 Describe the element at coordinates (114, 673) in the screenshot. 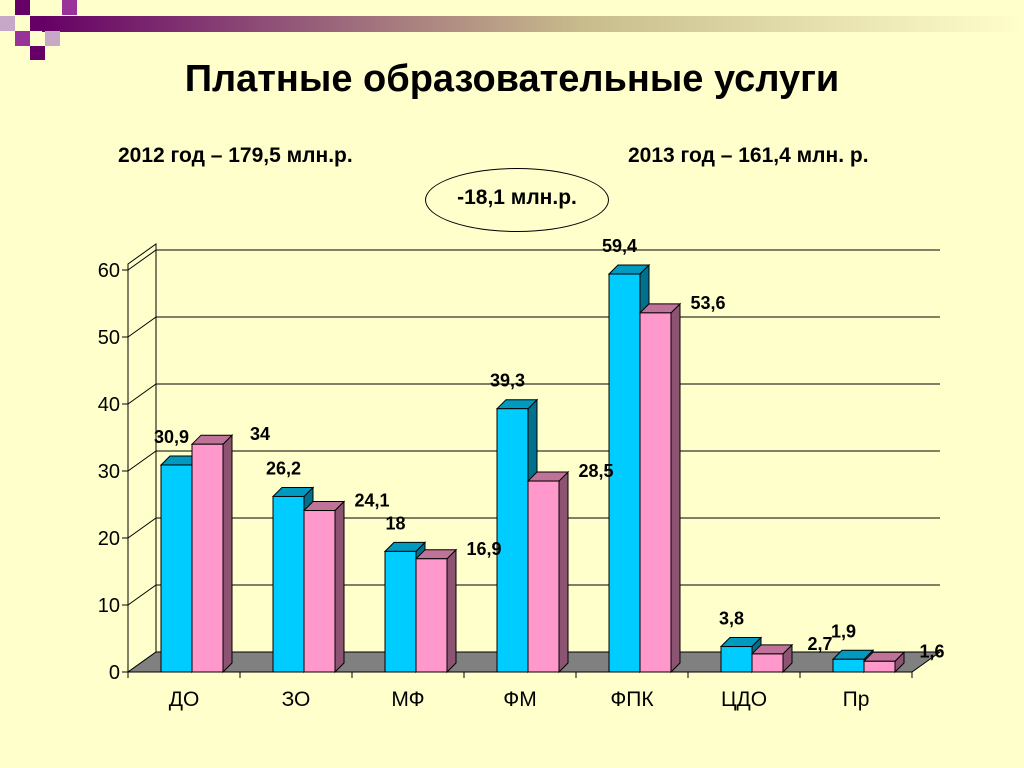

I see `y-tick-label-0: 0` at that location.